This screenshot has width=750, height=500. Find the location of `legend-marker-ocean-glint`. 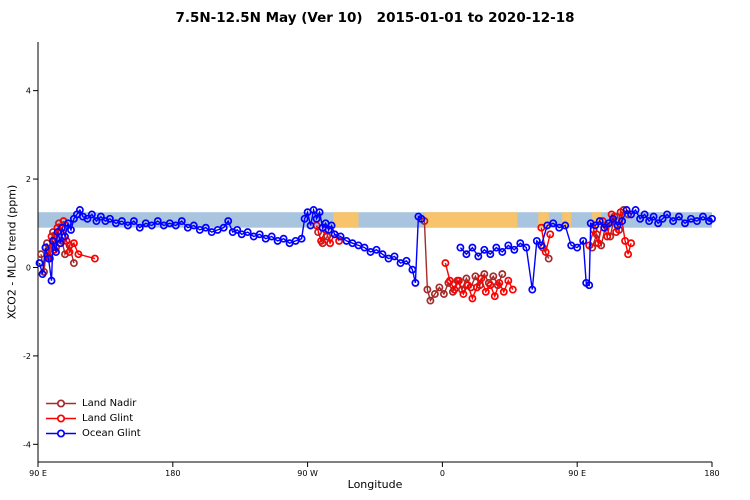

legend-marker-ocean-glint is located at coordinates (61, 433).